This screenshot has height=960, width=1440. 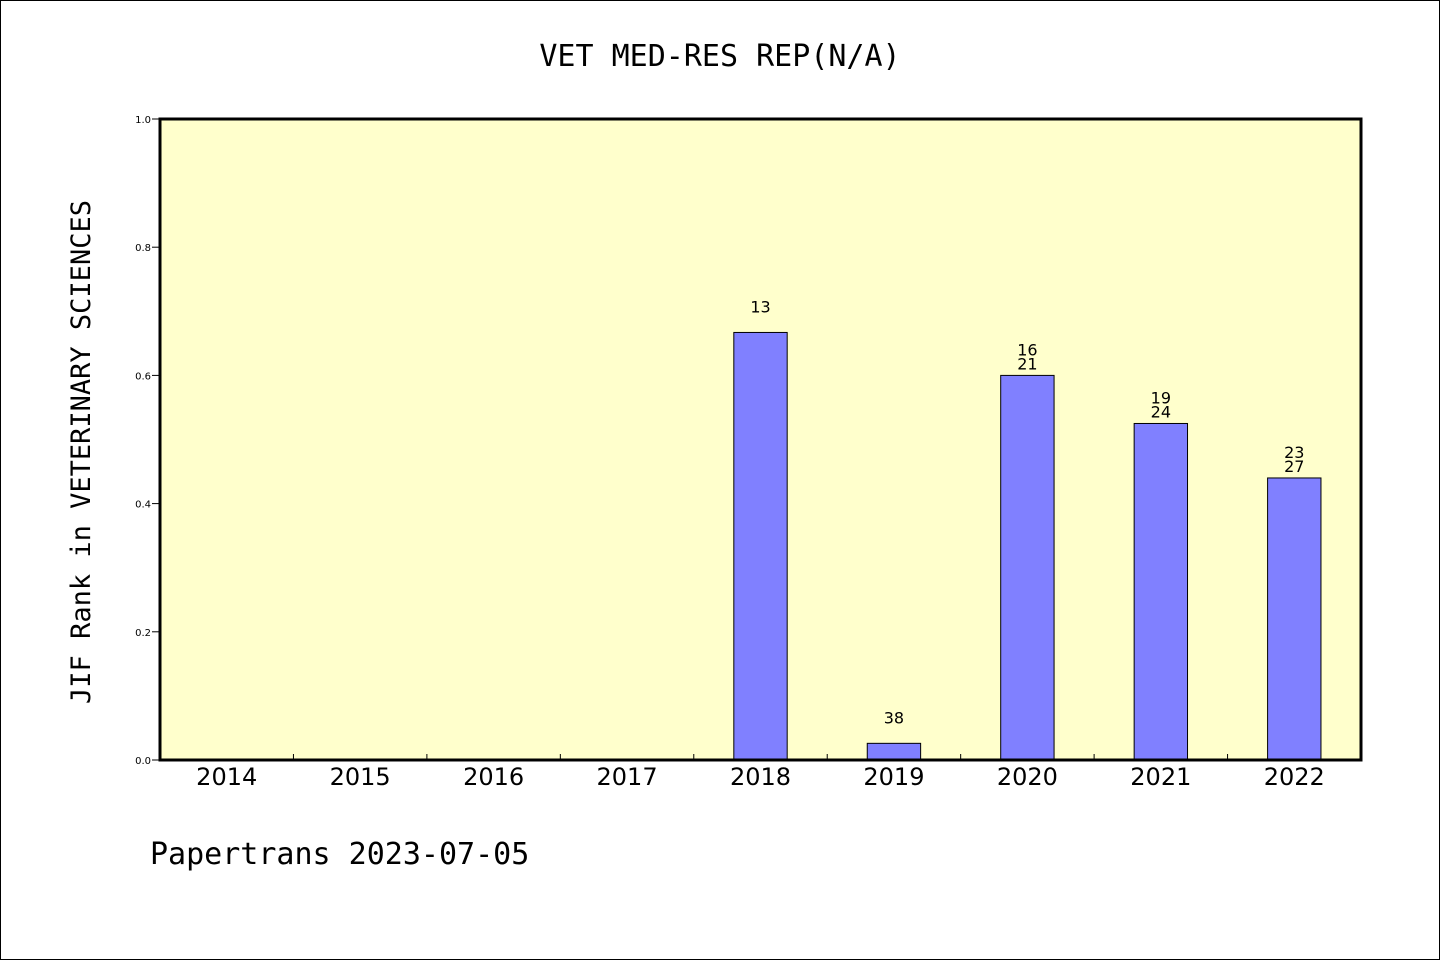 I want to click on y-tick-label: 0.2, so click(x=143, y=633).